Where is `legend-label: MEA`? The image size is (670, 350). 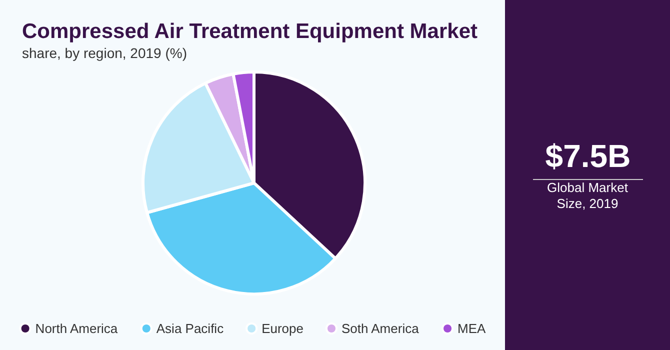 legend-label: MEA is located at coordinates (472, 328).